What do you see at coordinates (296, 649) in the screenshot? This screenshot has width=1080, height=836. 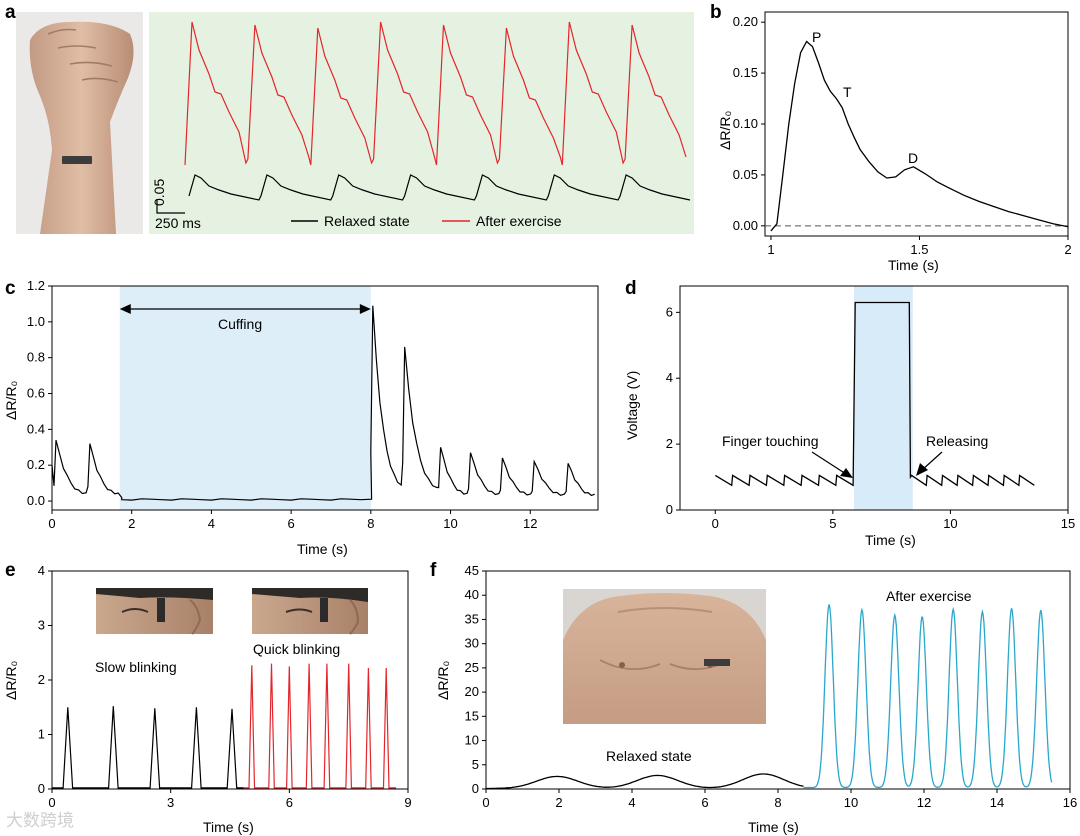 I see `annotation-quick-blinking: Quick blinking` at bounding box center [296, 649].